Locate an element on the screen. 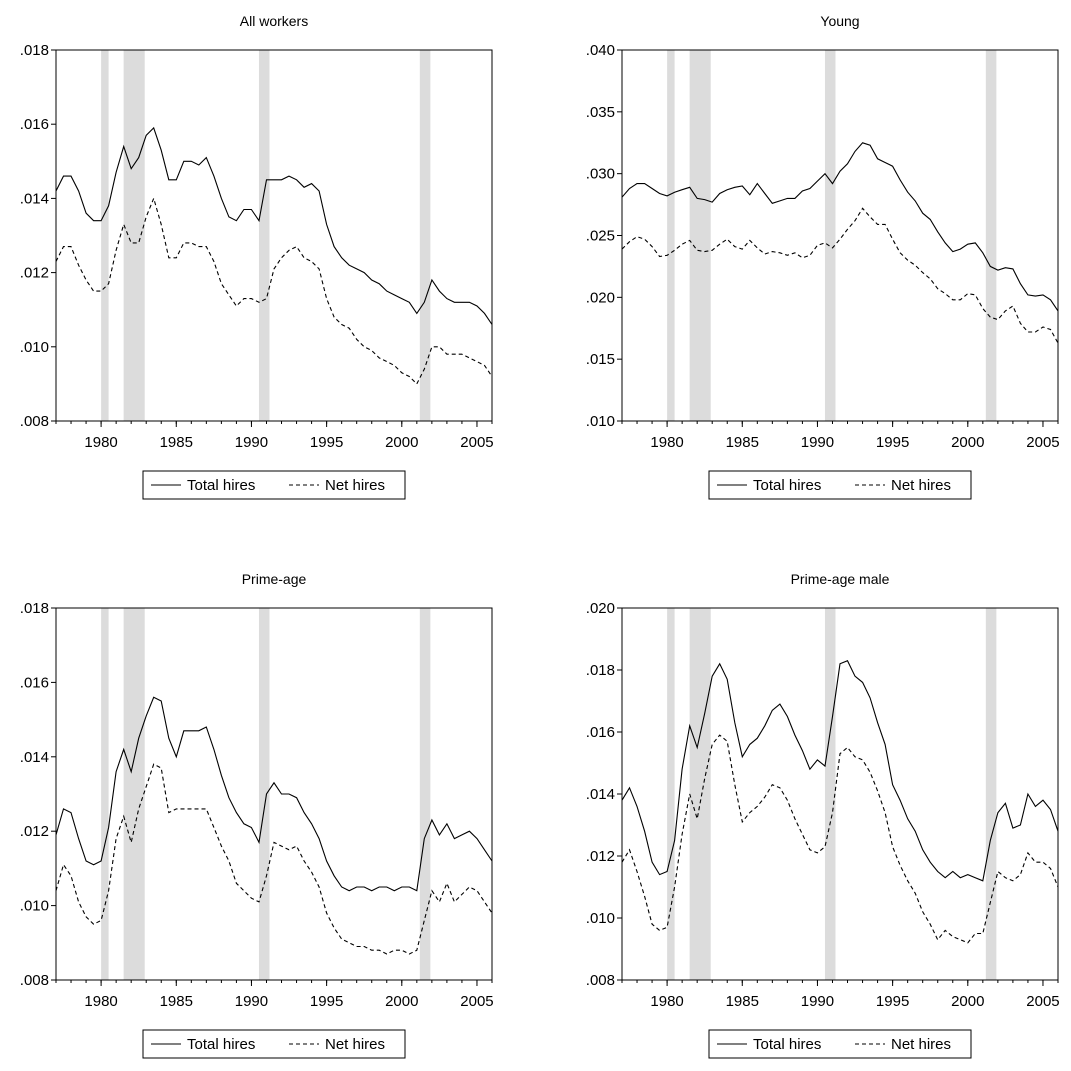 This screenshot has width=1071, height=1071. y-tick-label: .040 is located at coordinates (600, 50).